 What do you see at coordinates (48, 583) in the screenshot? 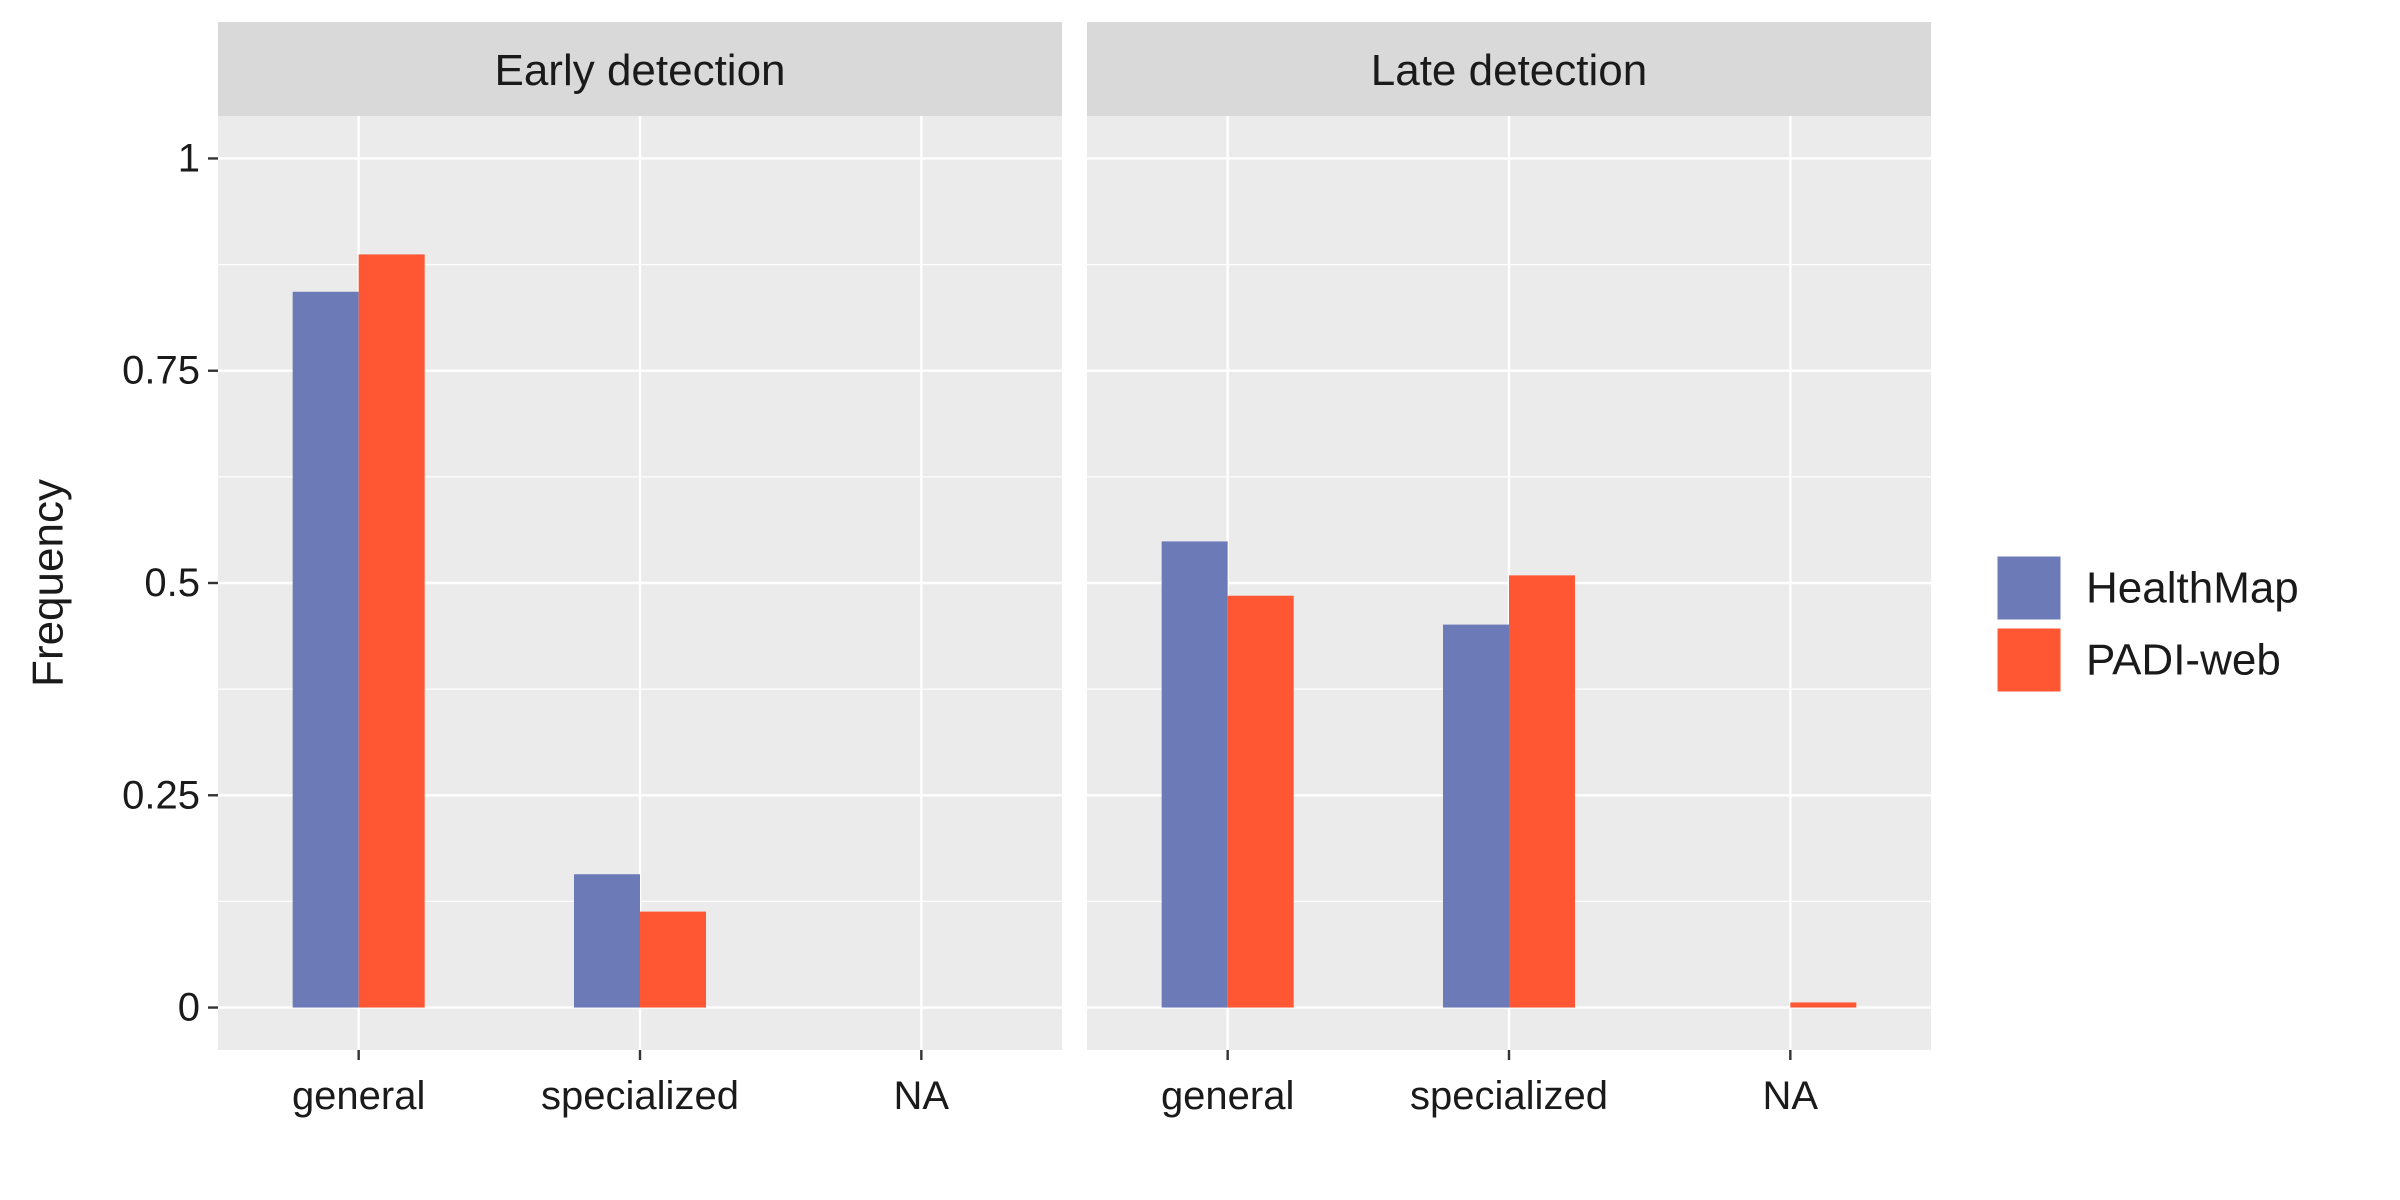
I see `y-axis-title: Frequency` at bounding box center [48, 583].